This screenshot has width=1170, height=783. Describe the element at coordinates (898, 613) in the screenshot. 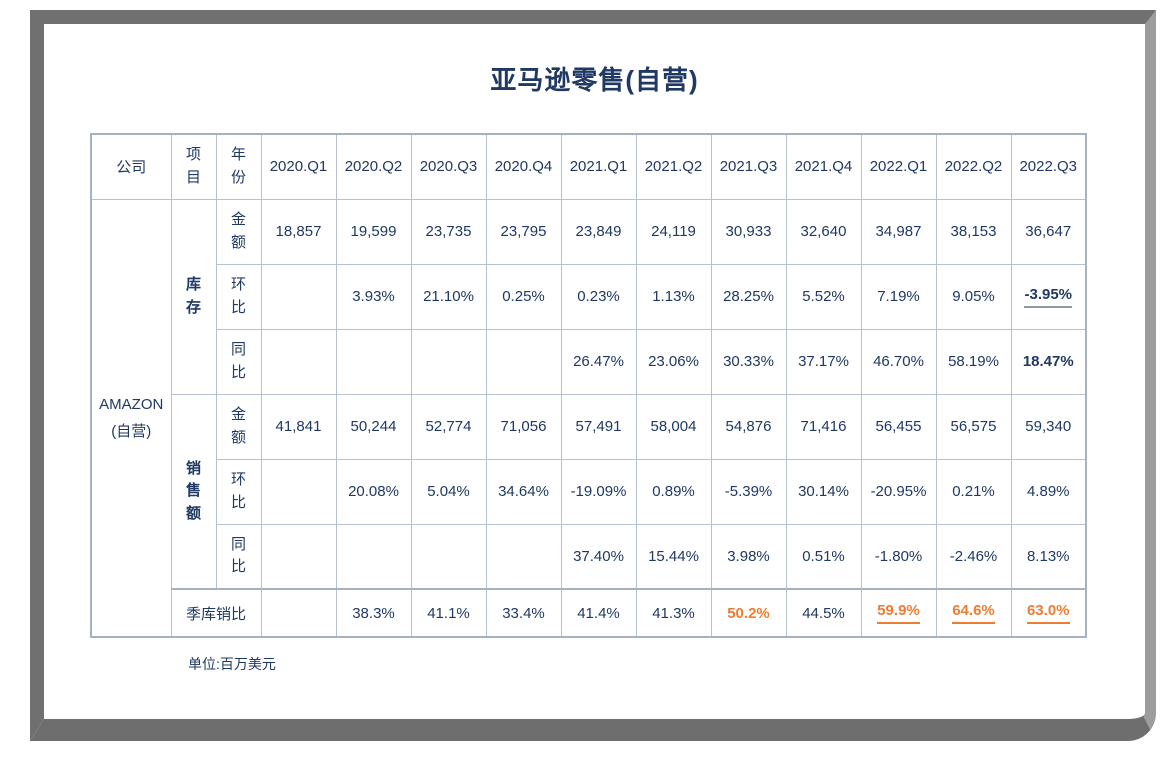

I see `value-cell: 59.9%` at that location.